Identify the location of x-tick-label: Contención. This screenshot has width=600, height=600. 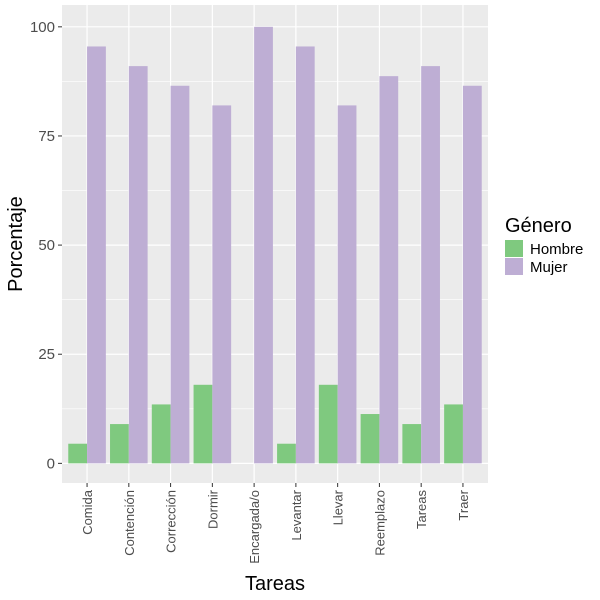
(129, 523).